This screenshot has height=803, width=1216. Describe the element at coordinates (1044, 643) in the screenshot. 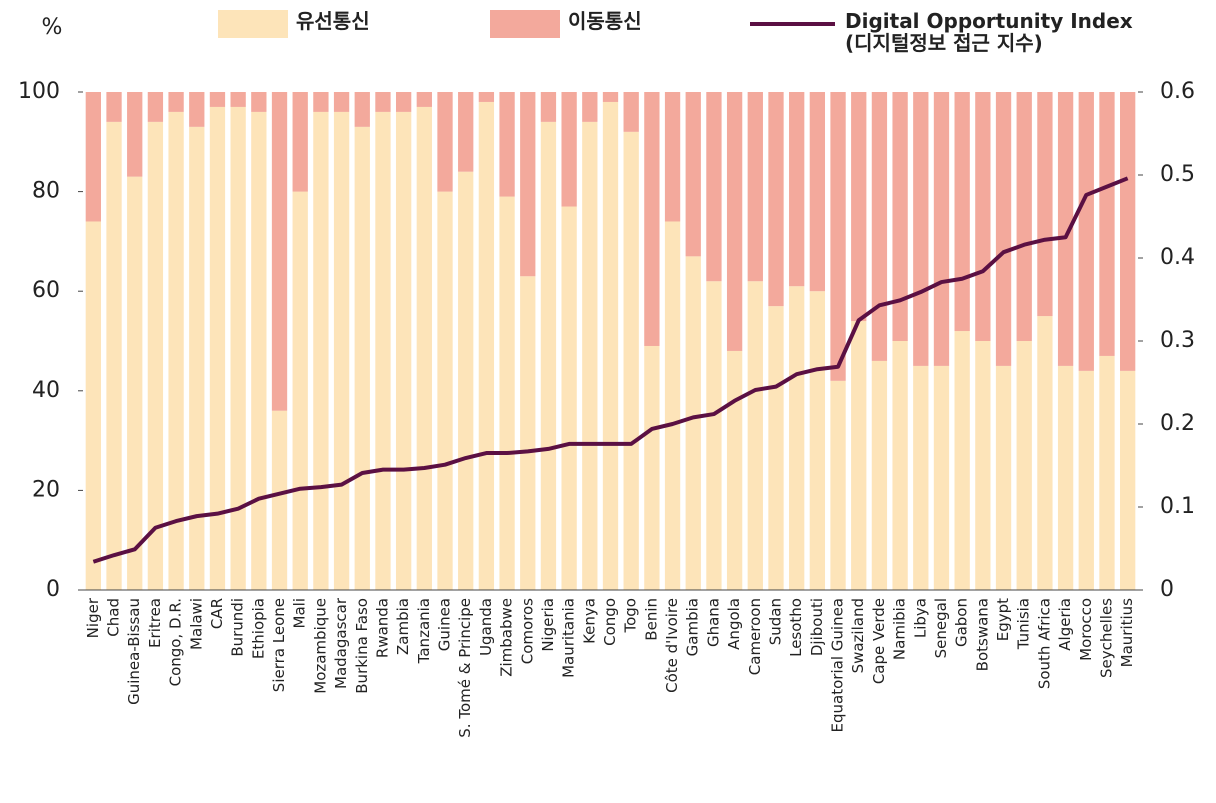

I see `x-tick-label: South Africa` at that location.